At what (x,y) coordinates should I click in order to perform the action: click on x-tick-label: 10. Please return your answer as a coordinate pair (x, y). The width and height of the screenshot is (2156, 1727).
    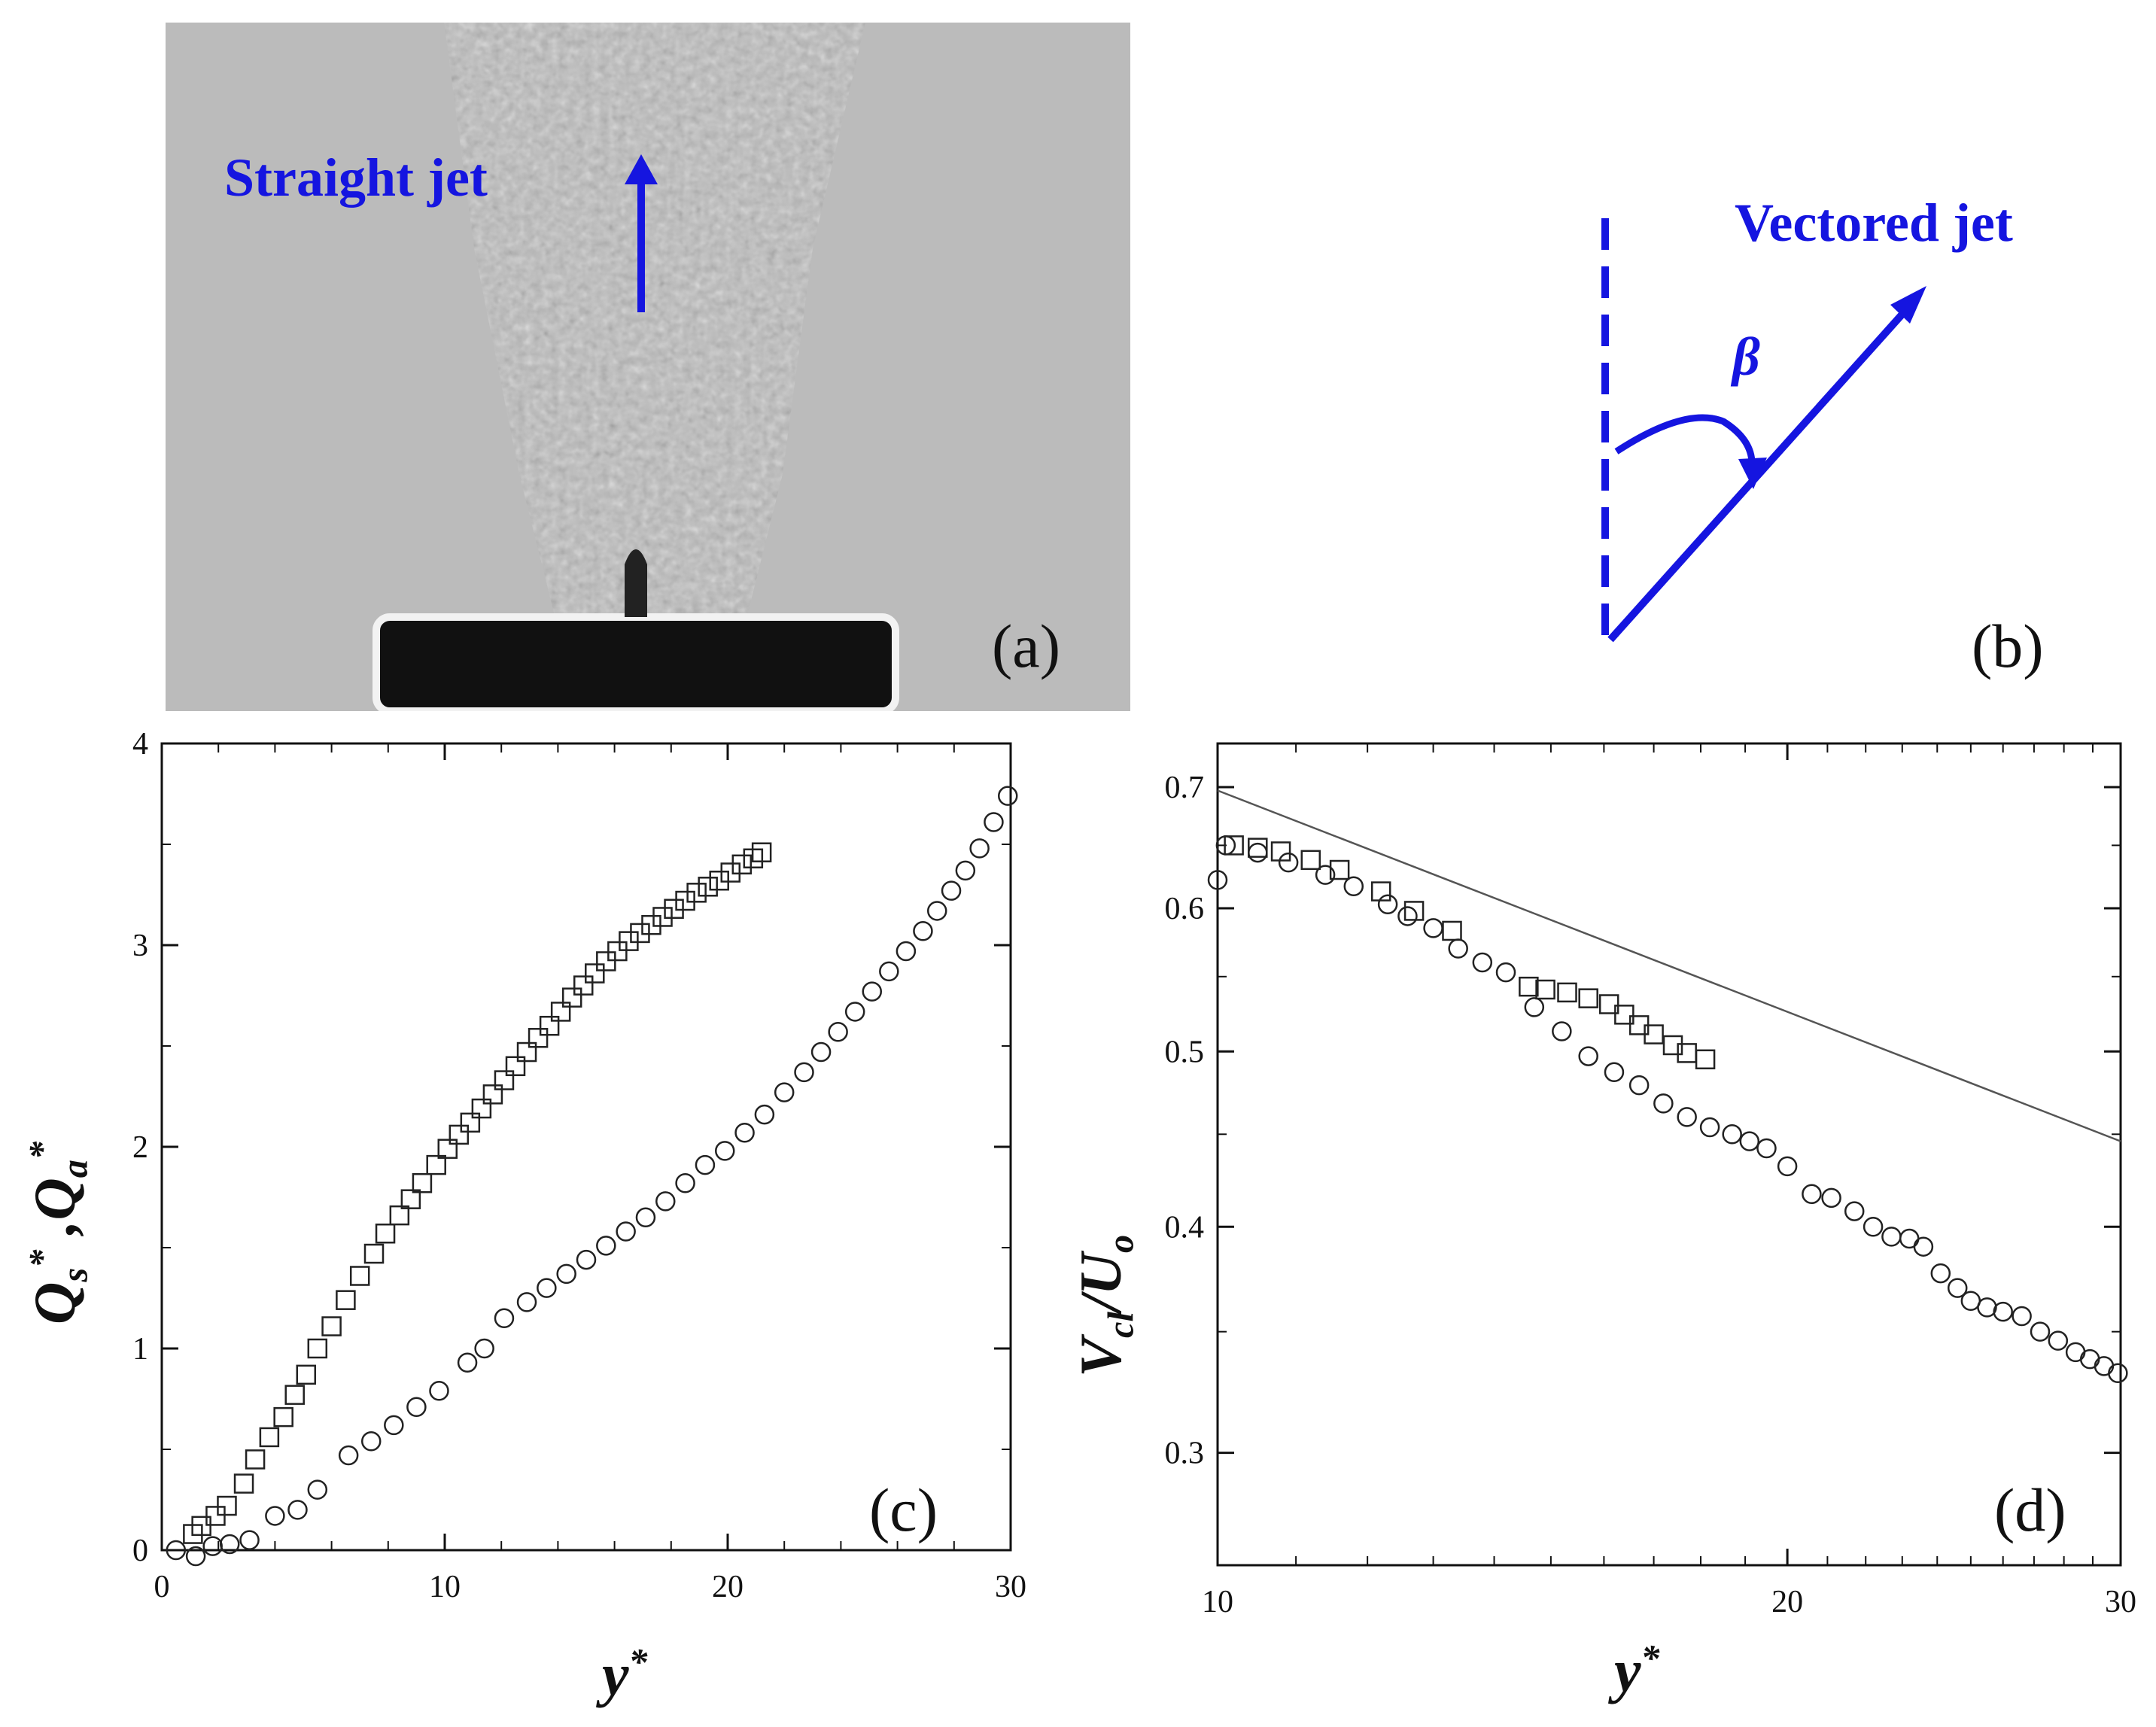
    Looking at the image, I should click on (445, 1587).